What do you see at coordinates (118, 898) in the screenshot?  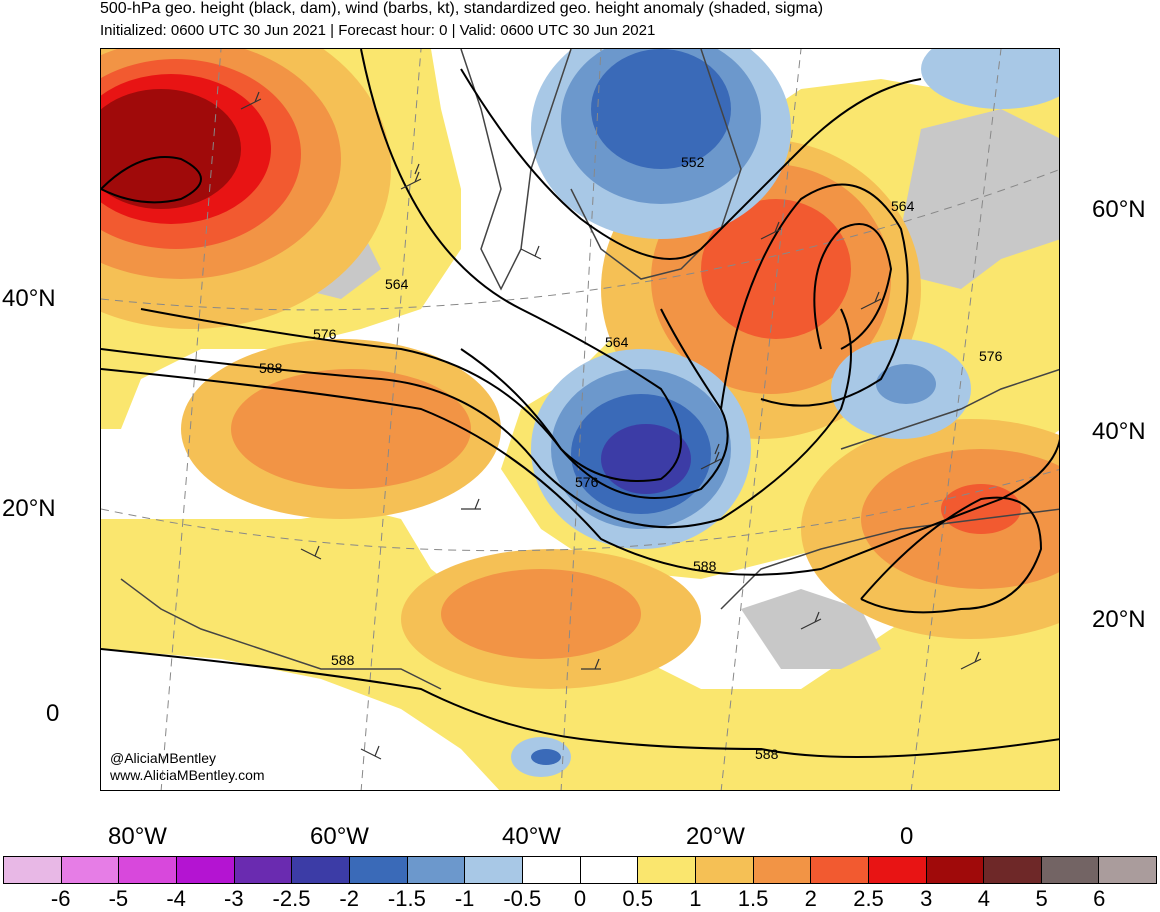 I see `colorbar-label: -5` at bounding box center [118, 898].